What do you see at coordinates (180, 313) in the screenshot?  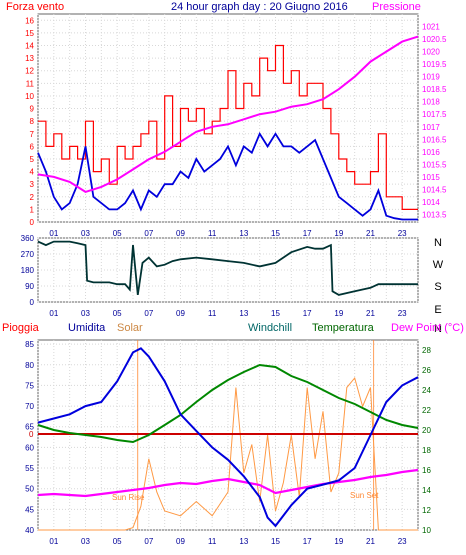 I see `mid-xtick-09: 09` at bounding box center [180, 313].